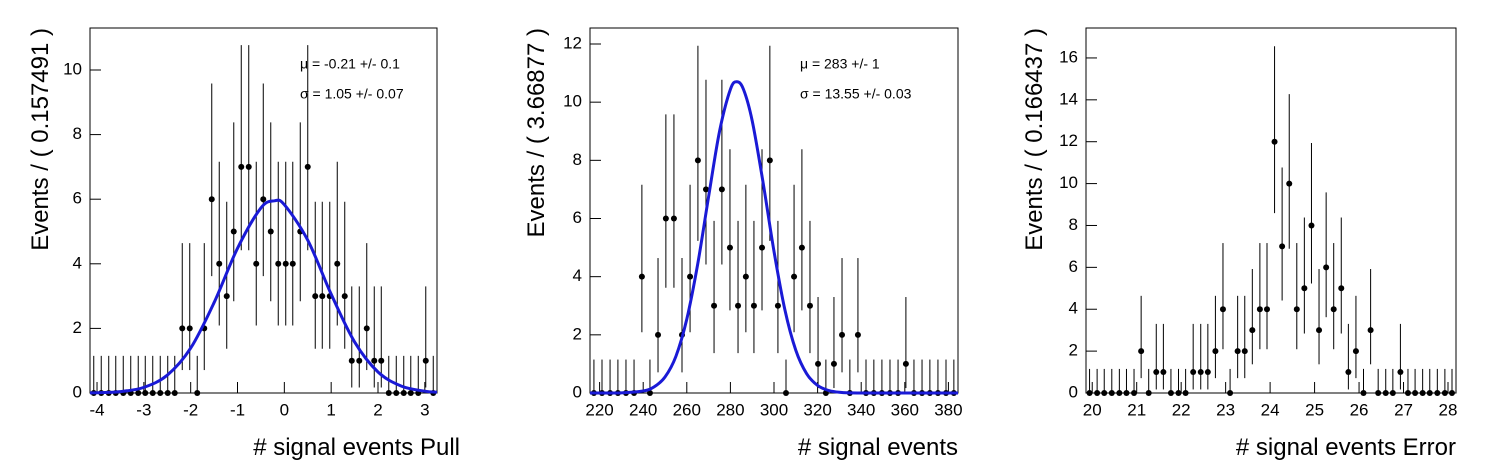 This screenshot has width=1496, height=472. I want to click on fit-annotation: μ = -0.21 +/- 0.1, so click(350, 64).